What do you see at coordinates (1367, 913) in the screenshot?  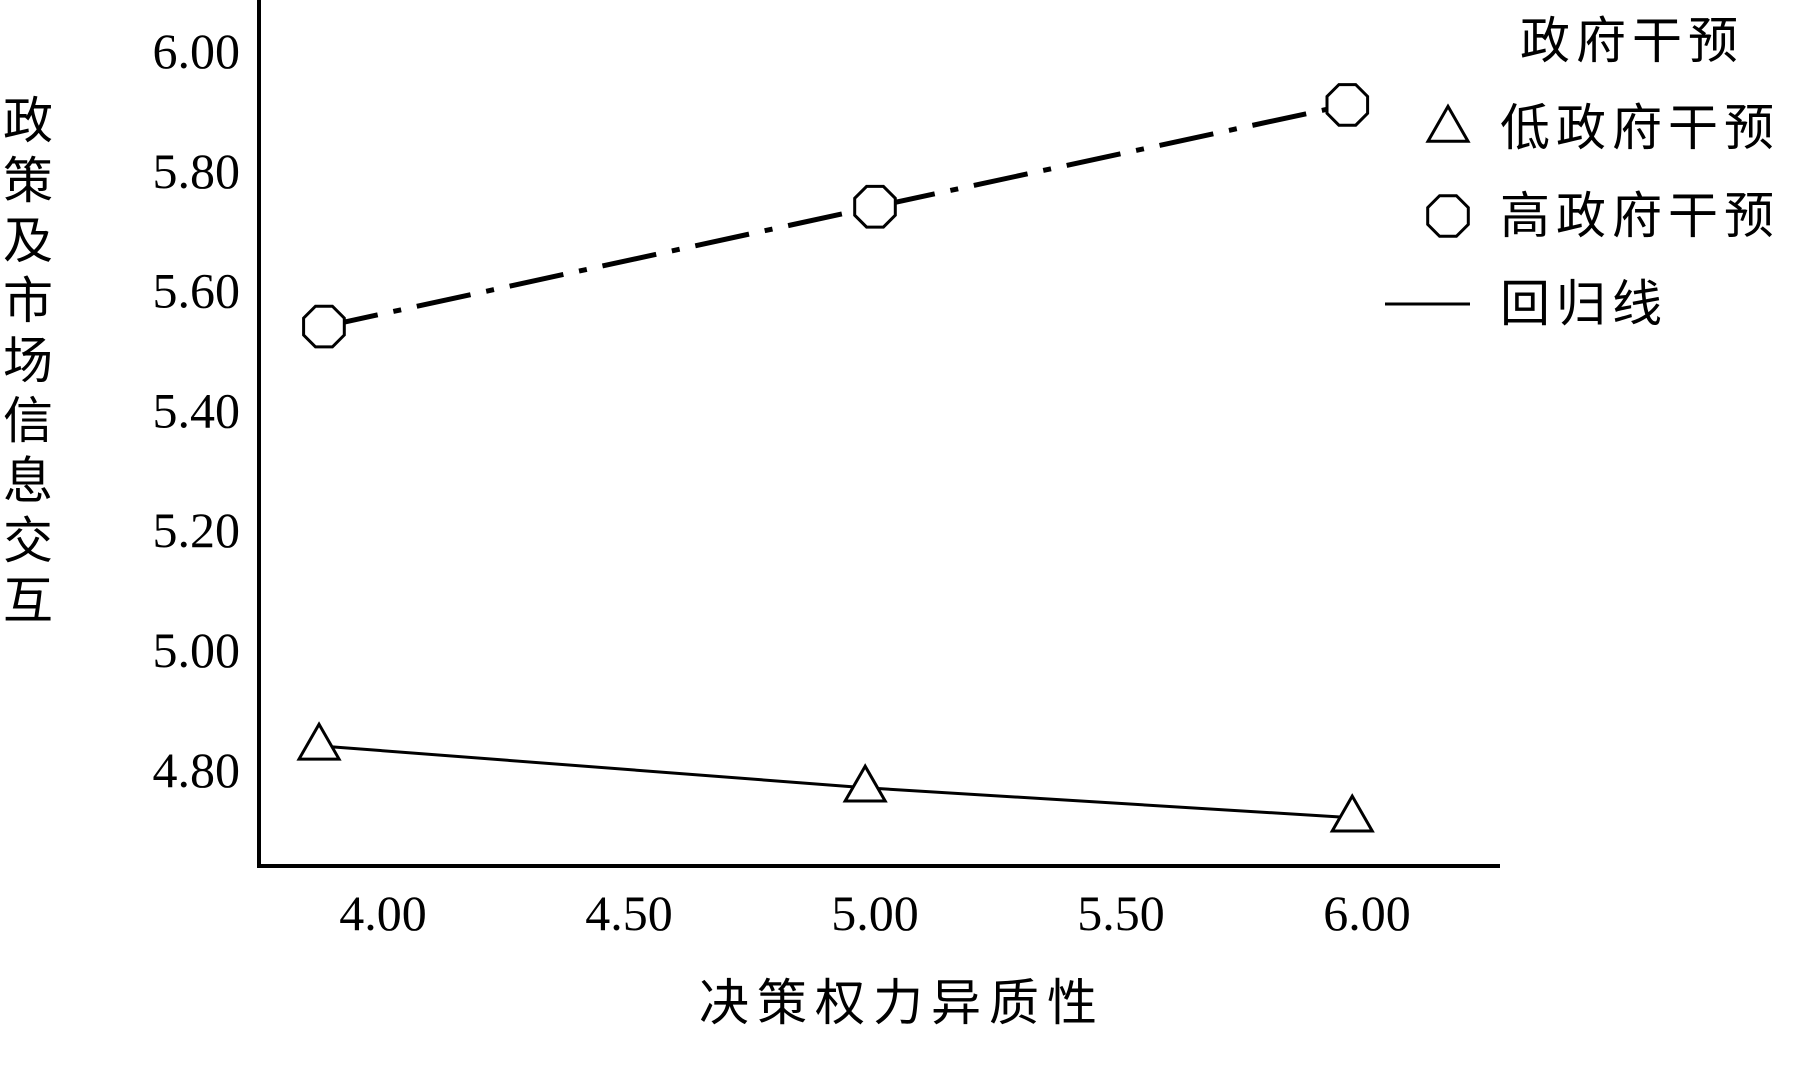 I see `x-tick-label: 6.00` at bounding box center [1367, 913].